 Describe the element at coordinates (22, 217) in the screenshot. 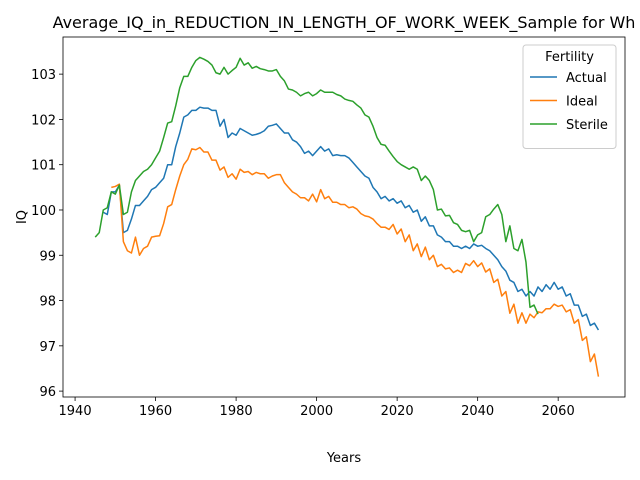

I see `y-axis-label: IQ` at that location.